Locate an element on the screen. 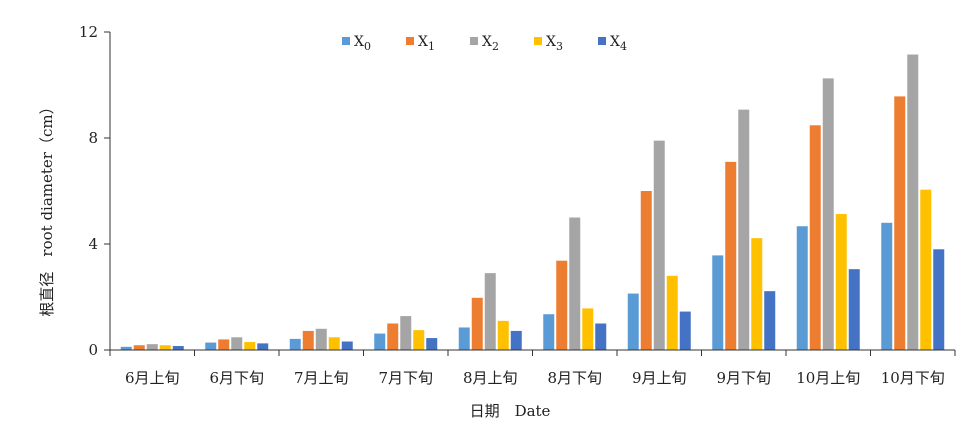 The image size is (977, 428). y-tick-label-0: 0 is located at coordinates (93, 350).